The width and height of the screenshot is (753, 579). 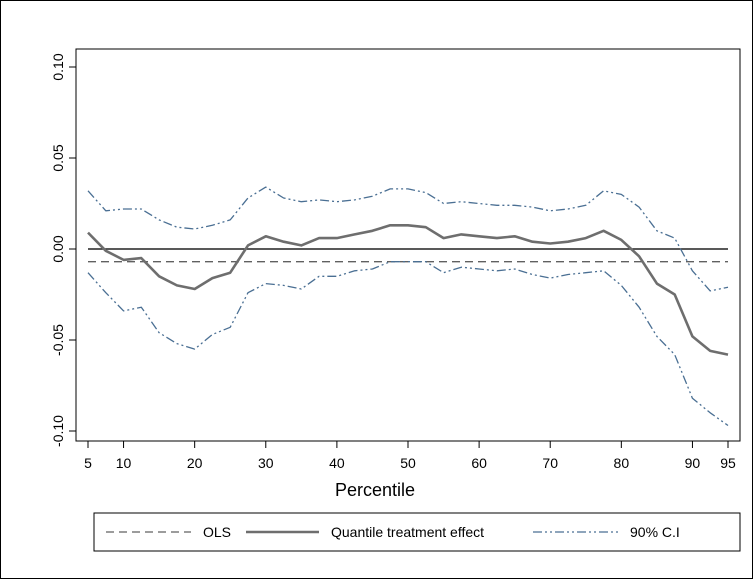 I want to click on legend-box, so click(x=417, y=532).